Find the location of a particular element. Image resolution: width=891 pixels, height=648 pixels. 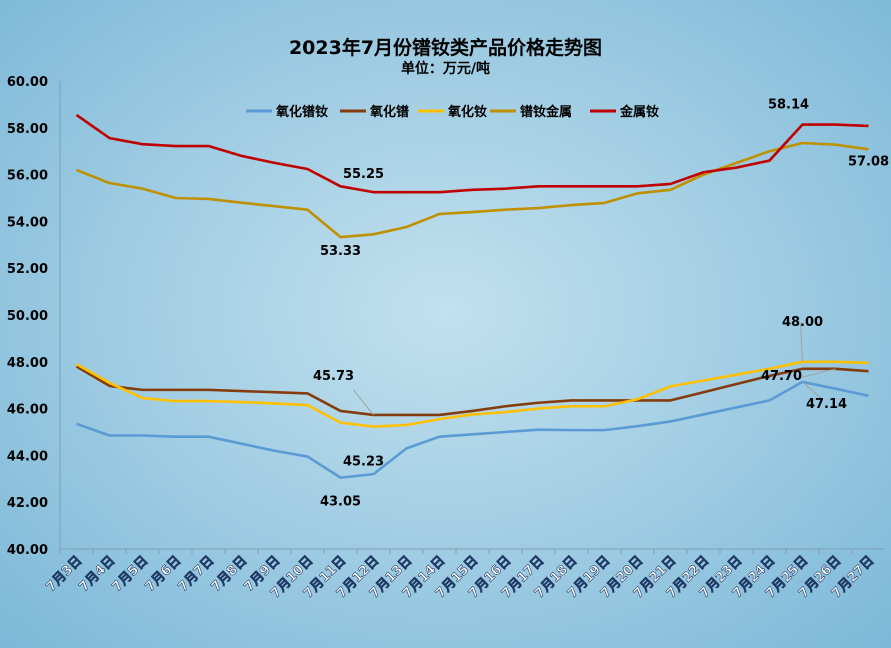

data-label: 43.05 is located at coordinates (340, 502).